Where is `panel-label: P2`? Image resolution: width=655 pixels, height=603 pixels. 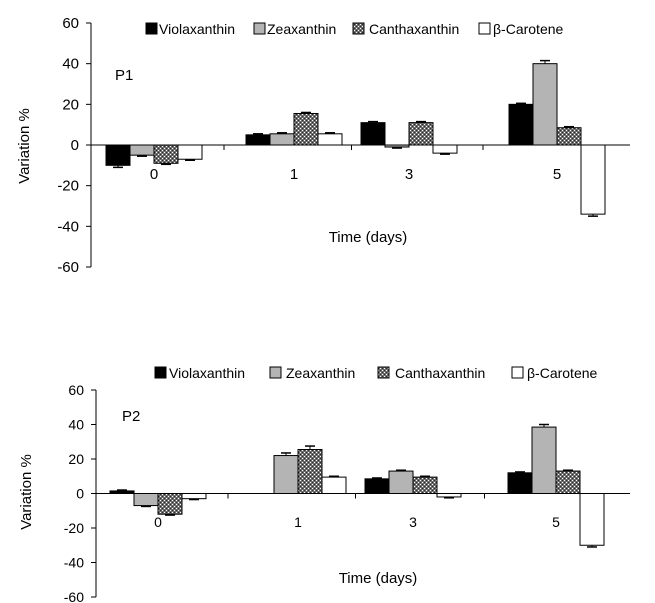
panel-label: P2 is located at coordinates (131, 416).